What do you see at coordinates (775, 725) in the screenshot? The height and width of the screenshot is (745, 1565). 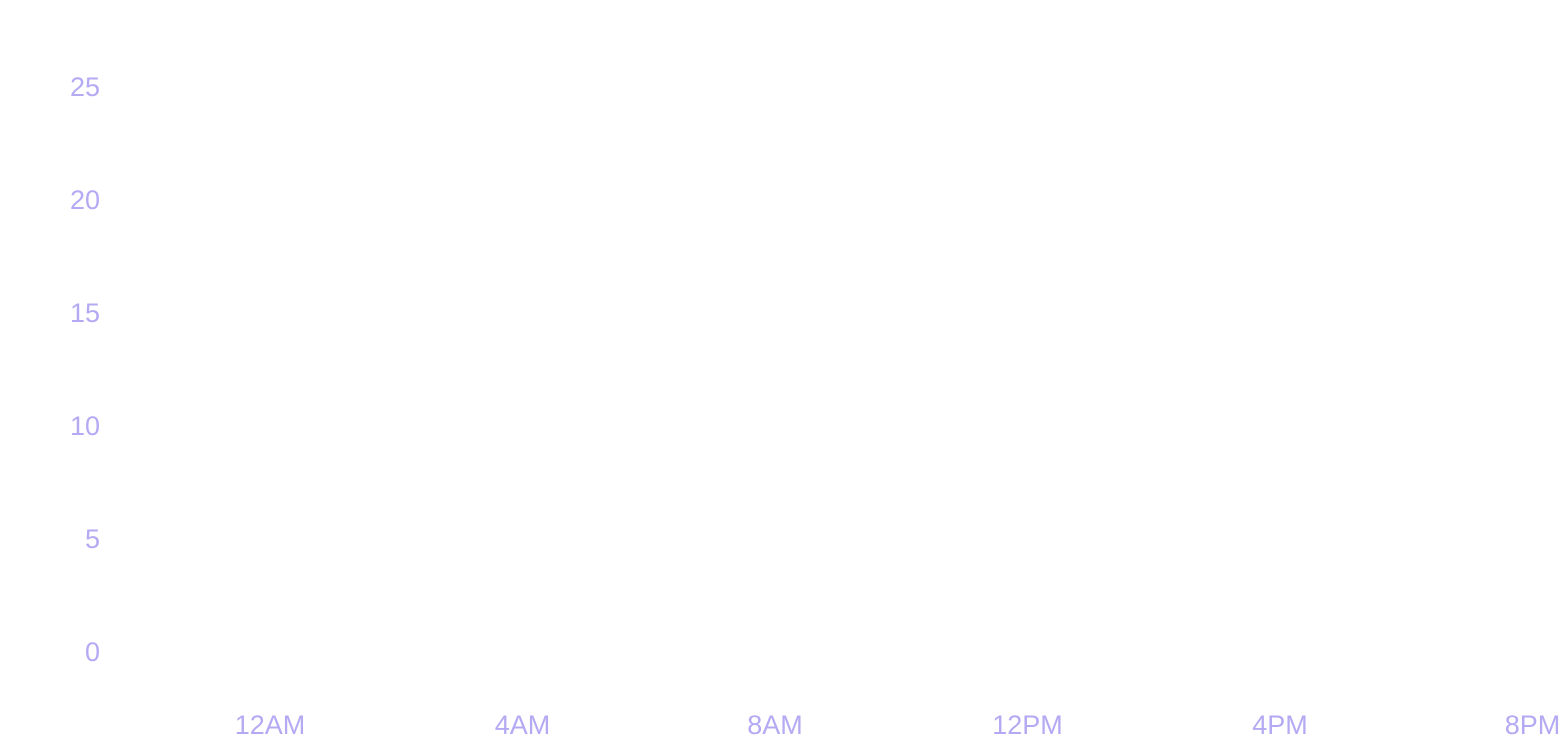 I see `x-tick-label: 8AM` at bounding box center [775, 725].